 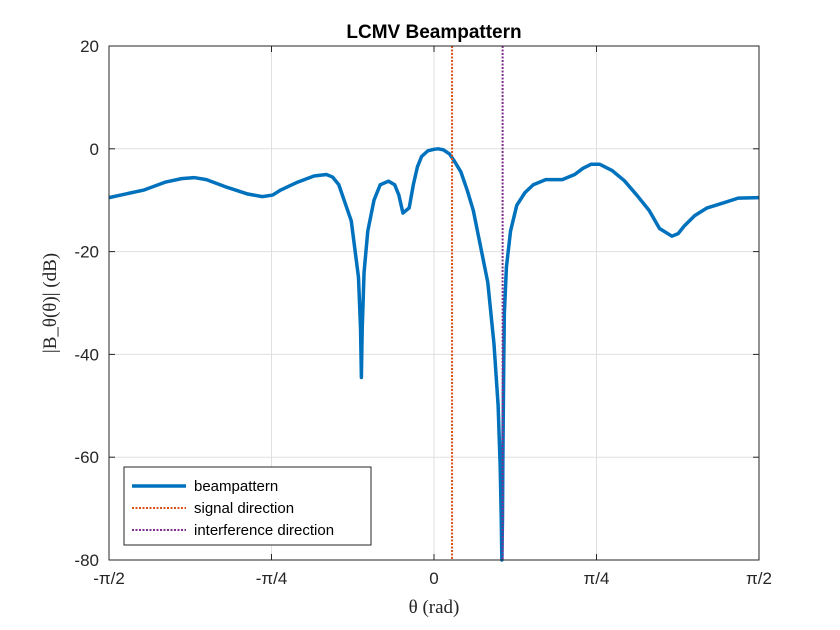 I want to click on chart-title: LCMV Beampattern, so click(x=433, y=32).